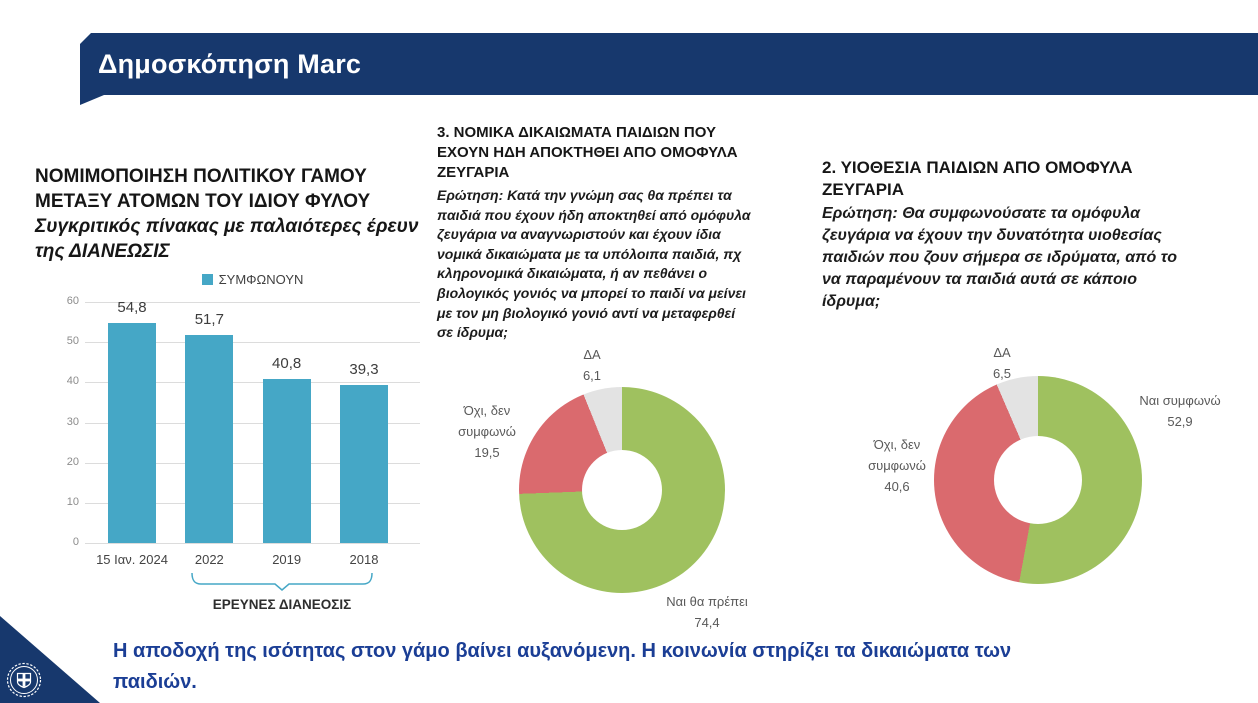  Describe the element at coordinates (487, 431) in the screenshot. I see `donut1-label-no: Όχι, δεν συμφωνώ 19,5` at that location.